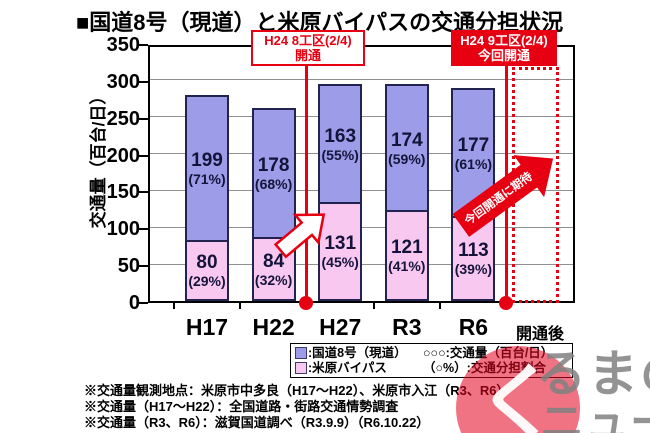 The height and width of the screenshot is (433, 650). Describe the element at coordinates (123, 192) in the screenshot. I see `y-tick-label: 150` at that location.